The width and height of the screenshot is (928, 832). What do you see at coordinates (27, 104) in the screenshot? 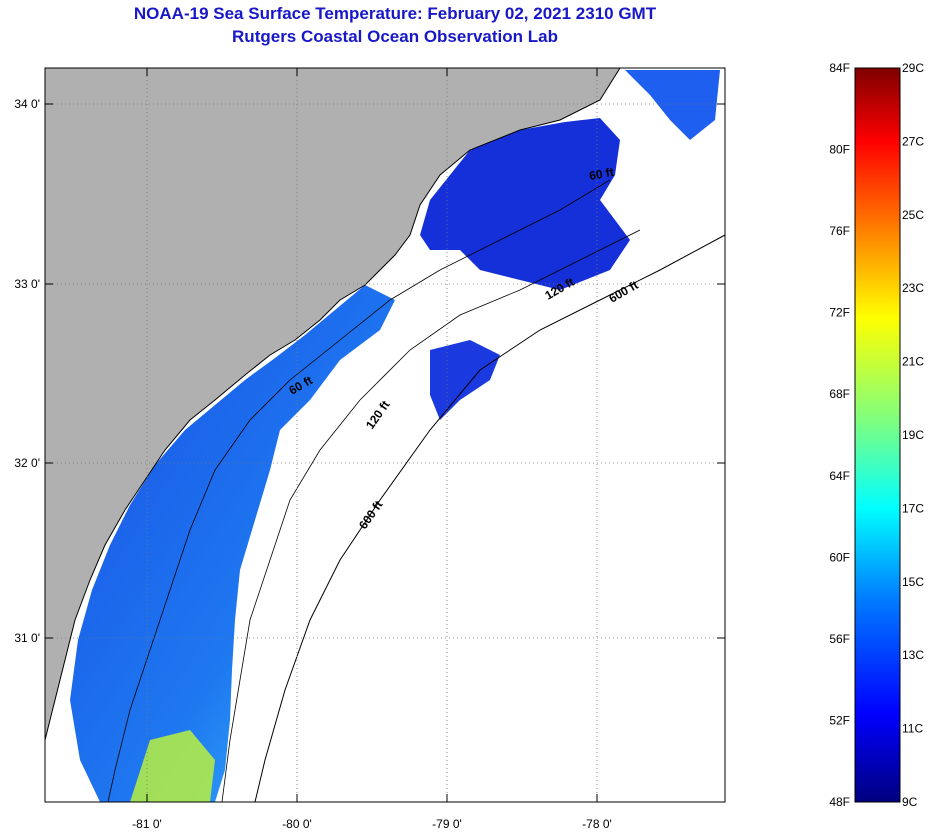
I see `latitude-label: 34 0'` at bounding box center [27, 104].